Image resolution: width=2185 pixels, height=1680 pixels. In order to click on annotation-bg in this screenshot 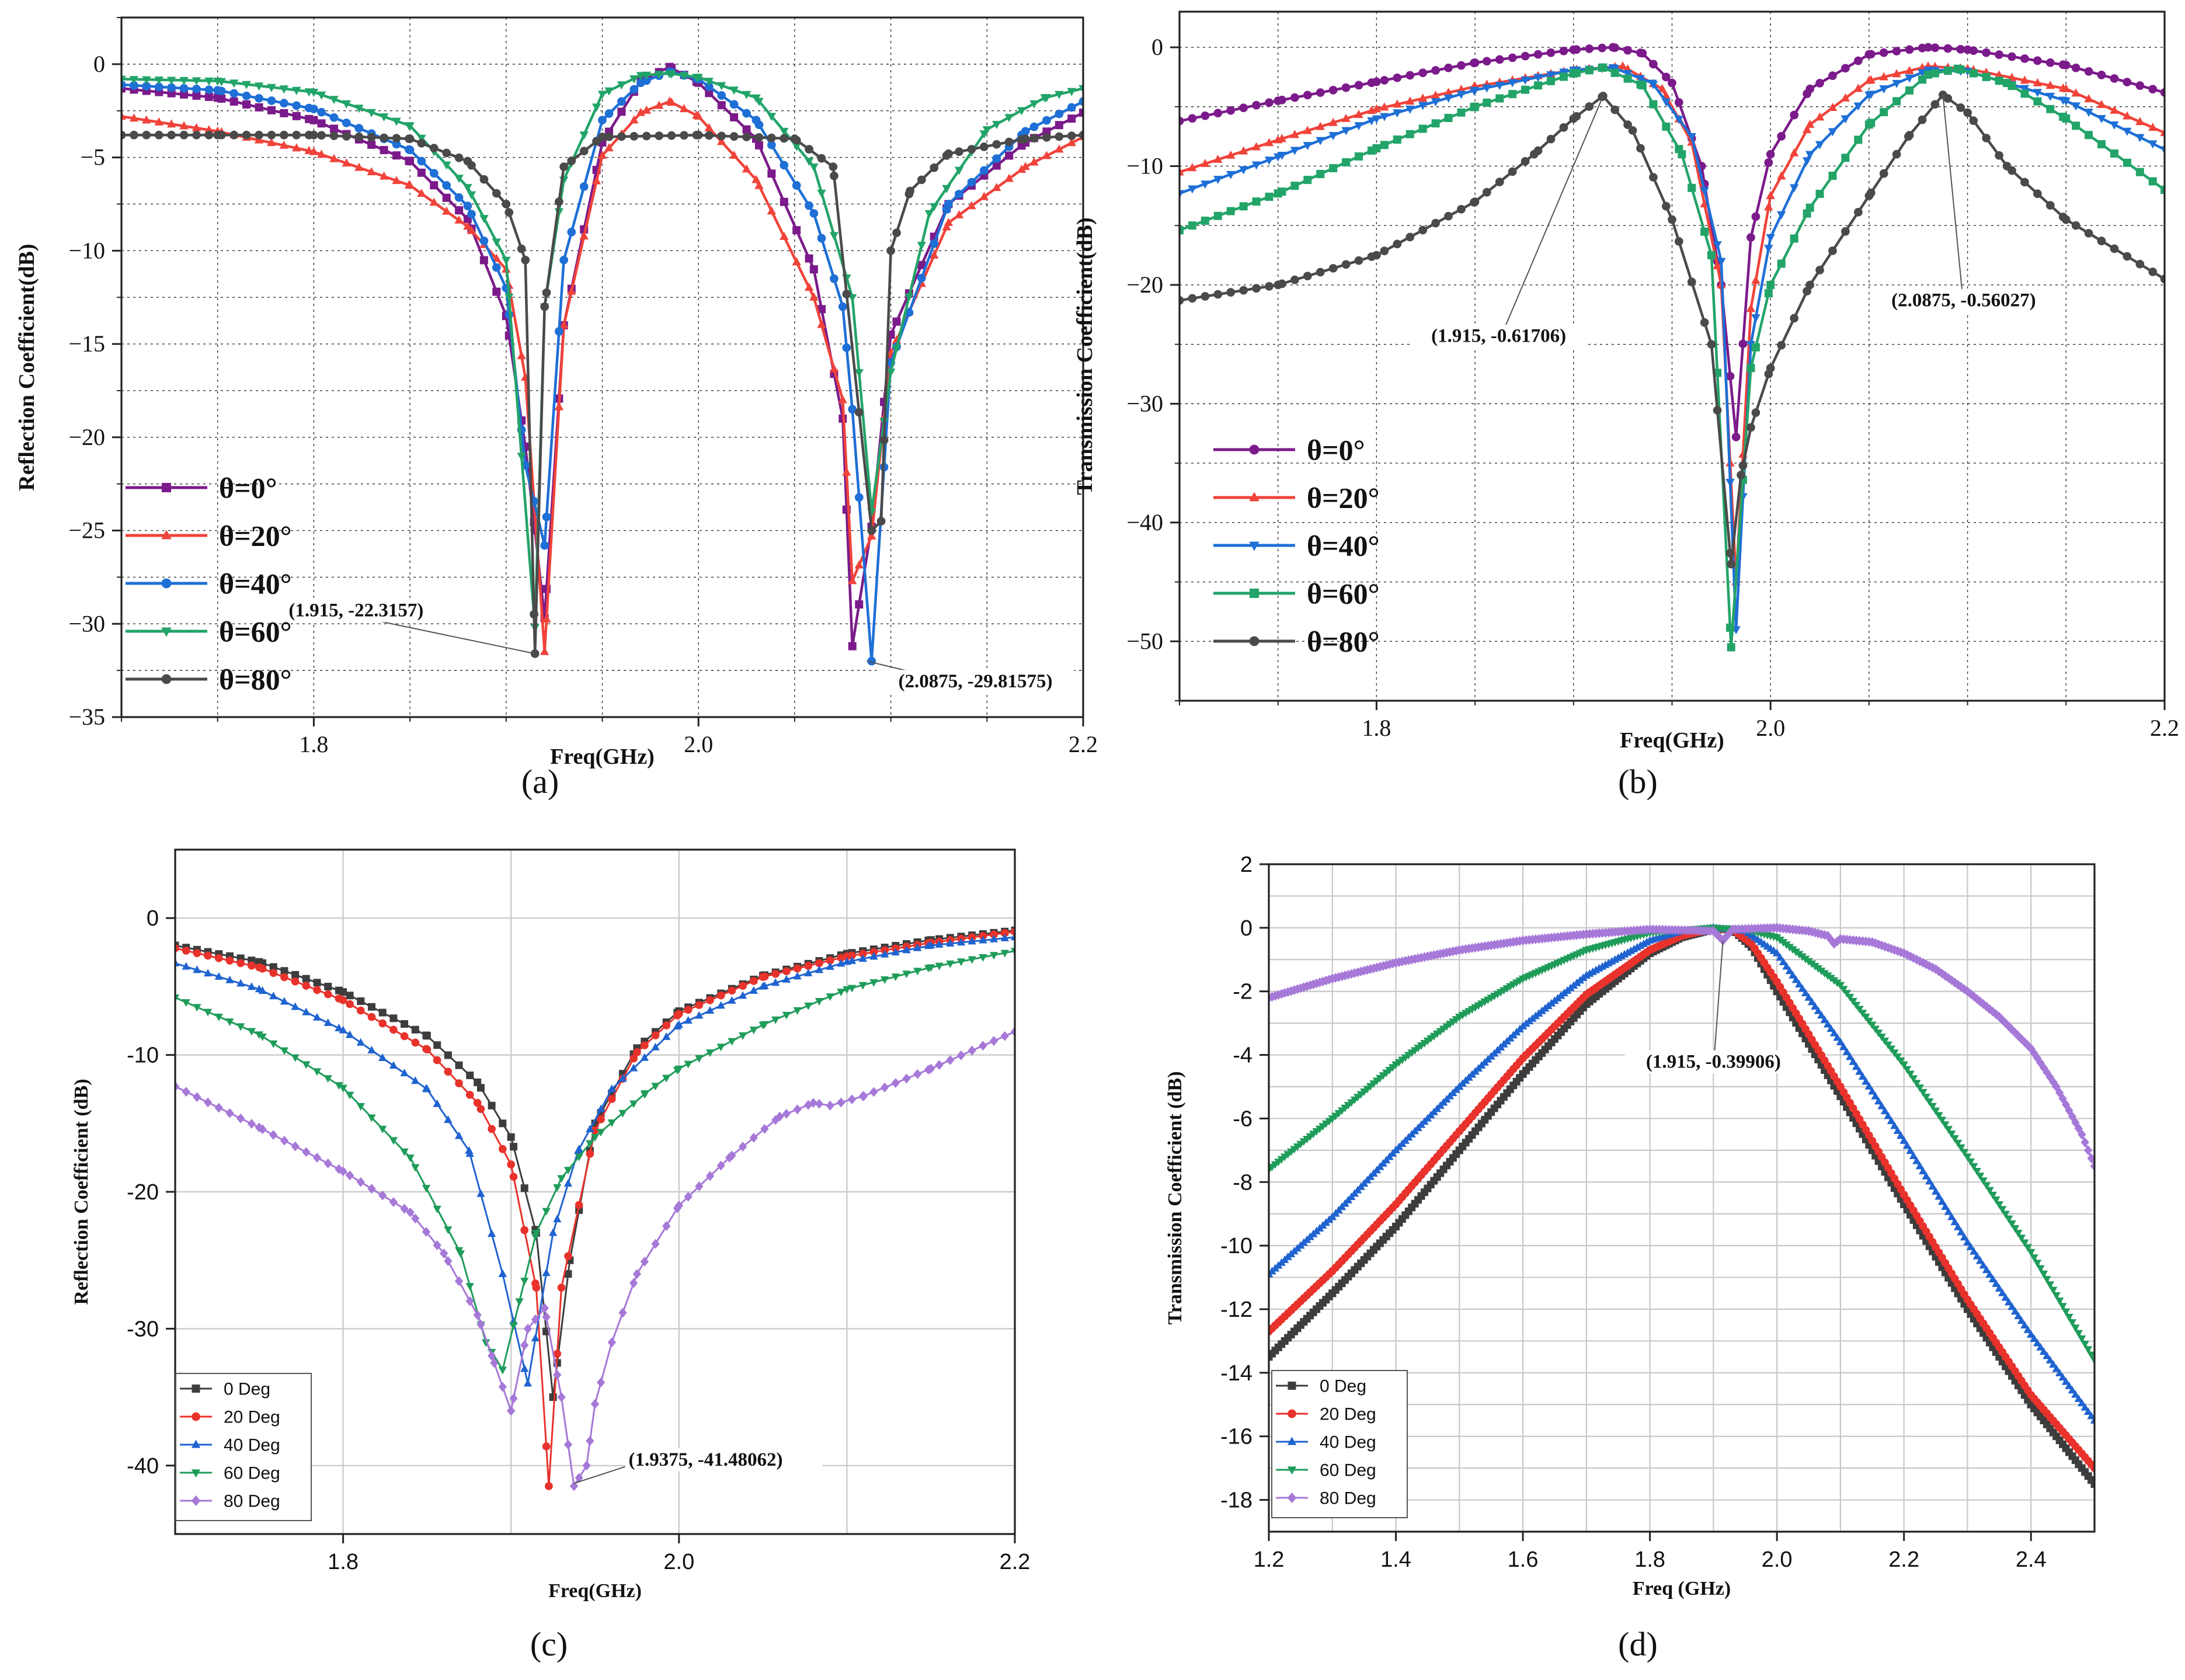, I will do `click(975, 681)`.